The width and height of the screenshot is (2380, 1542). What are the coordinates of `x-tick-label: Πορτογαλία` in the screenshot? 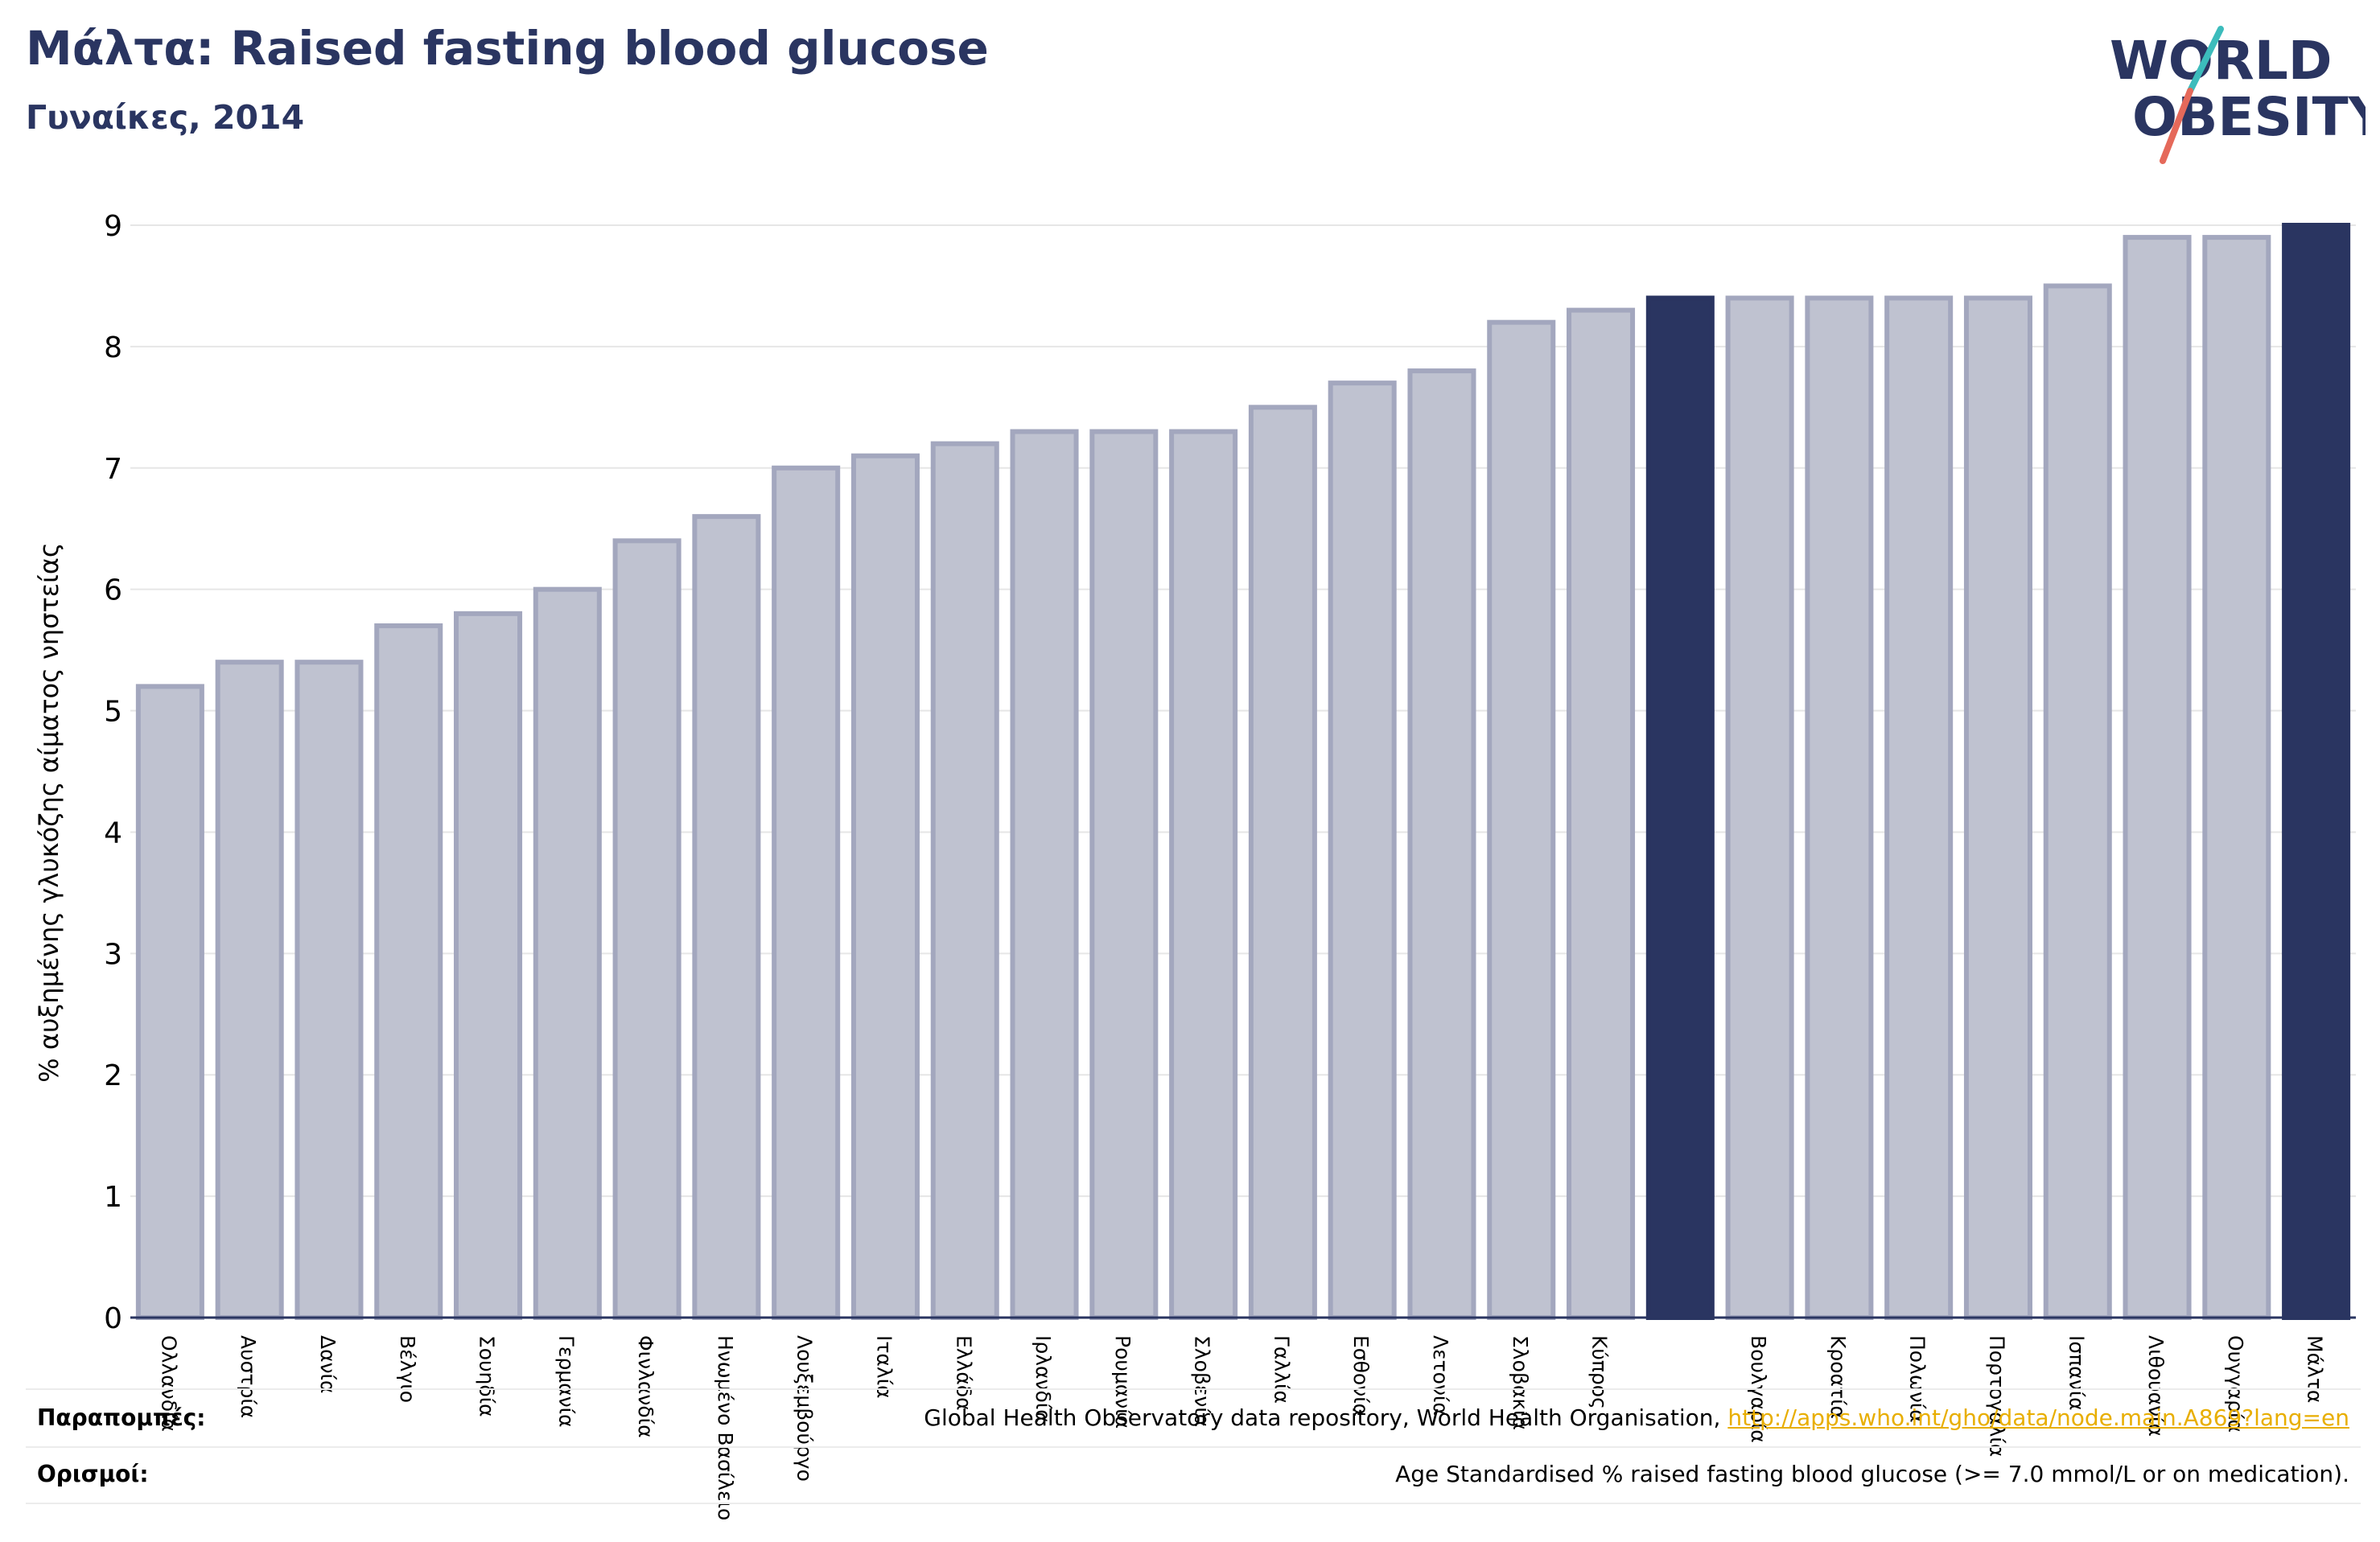 It's located at (1997, 1396).